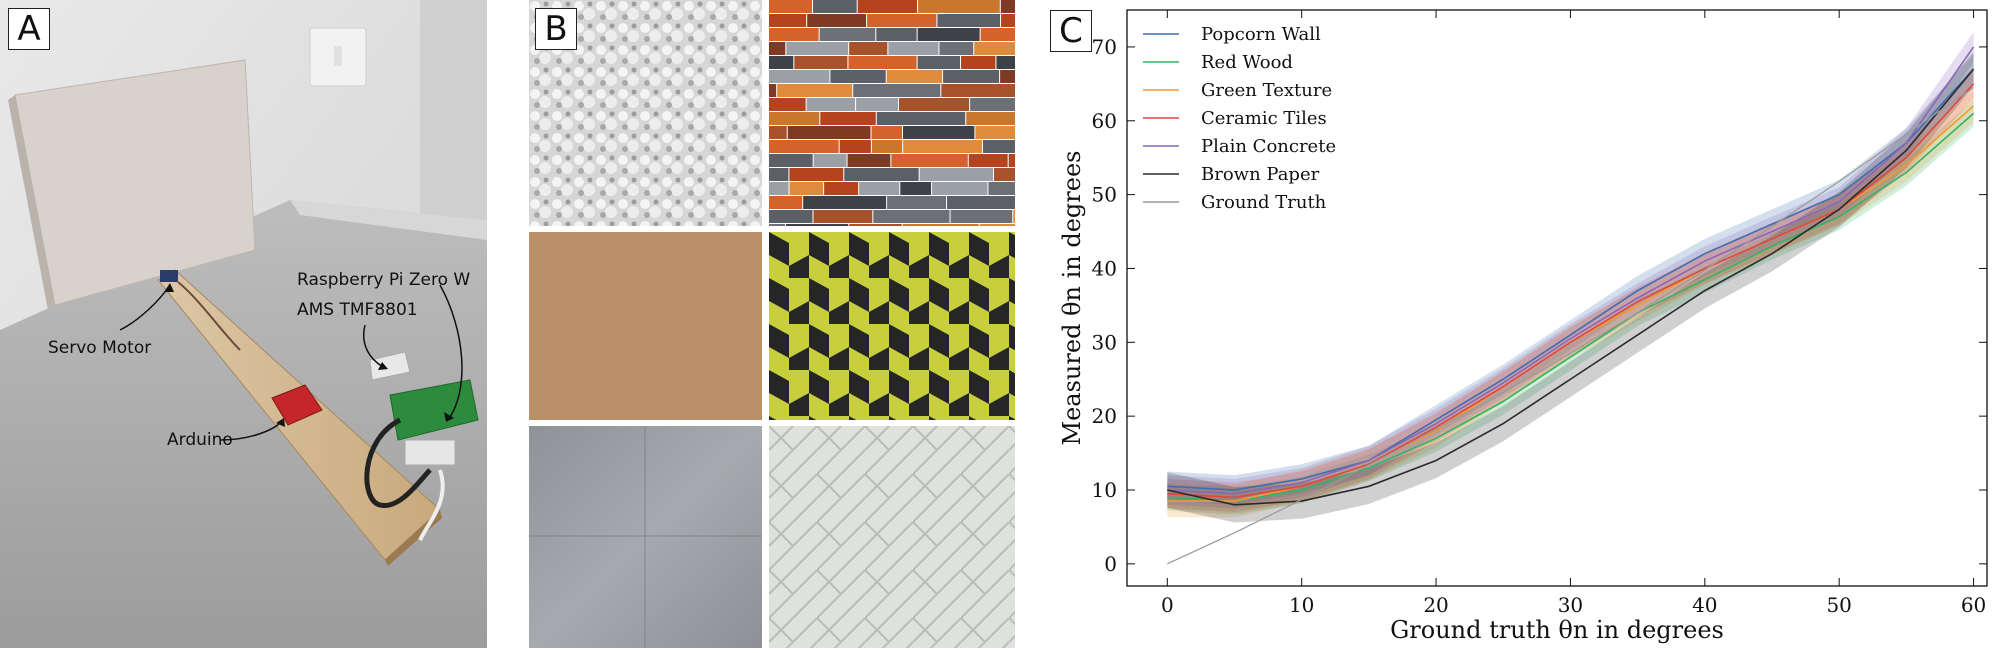  I want to click on panel-b-label: B, so click(556, 29).